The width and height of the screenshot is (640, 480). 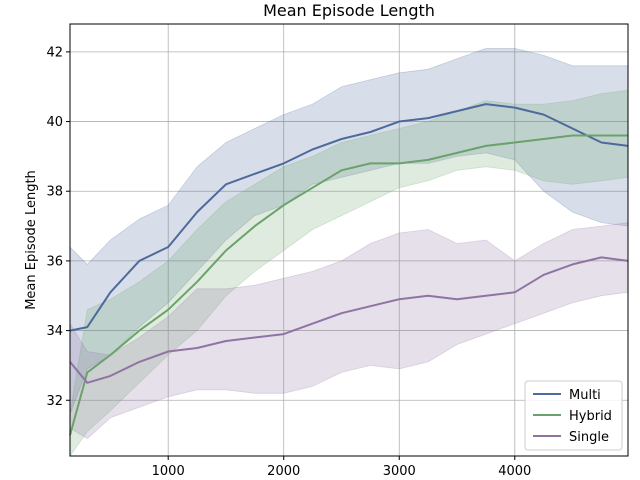 What do you see at coordinates (54, 52) in the screenshot?
I see `y-tick-label: 42` at bounding box center [54, 52].